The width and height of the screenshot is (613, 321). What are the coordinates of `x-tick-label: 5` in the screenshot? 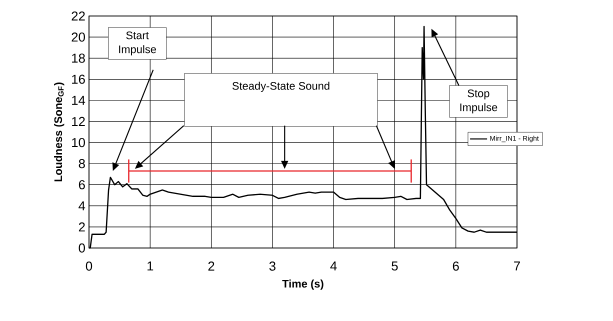 It's located at (395, 266).